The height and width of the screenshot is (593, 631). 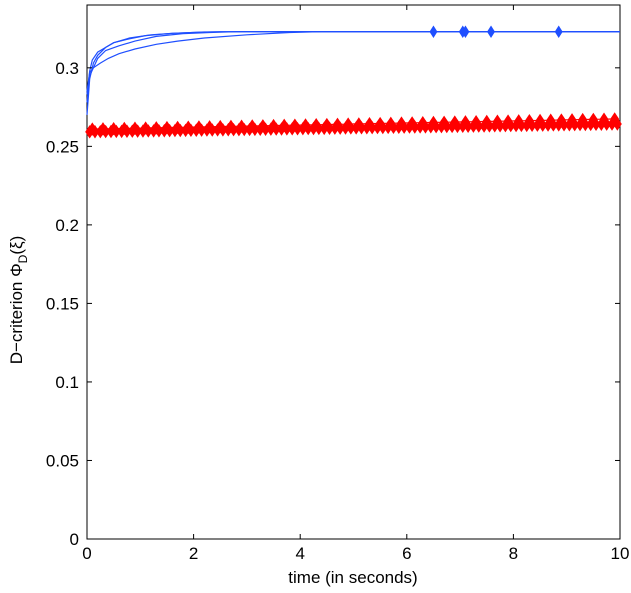 I want to click on x-tick-label: 2, so click(x=193, y=553).